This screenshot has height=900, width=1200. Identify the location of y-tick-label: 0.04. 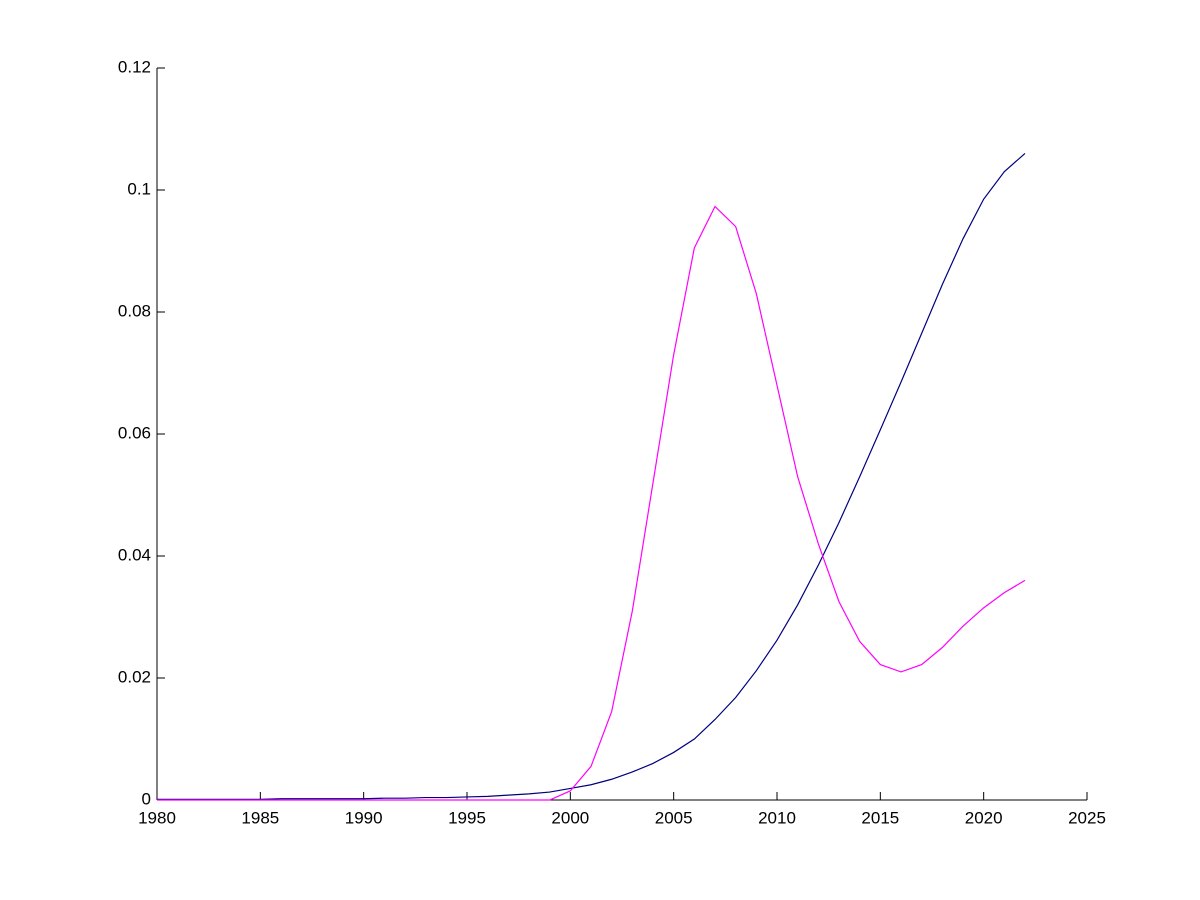
(134, 554).